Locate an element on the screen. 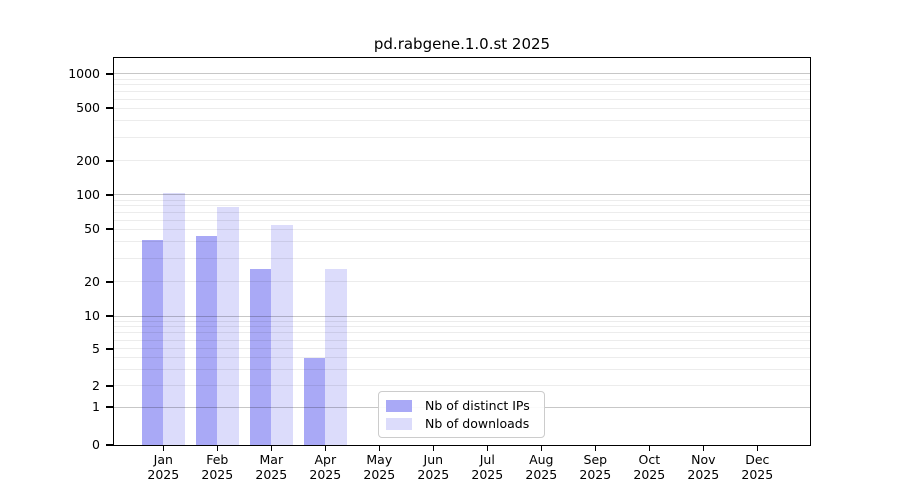  legend-swatch-downloads-icon is located at coordinates (399, 424).